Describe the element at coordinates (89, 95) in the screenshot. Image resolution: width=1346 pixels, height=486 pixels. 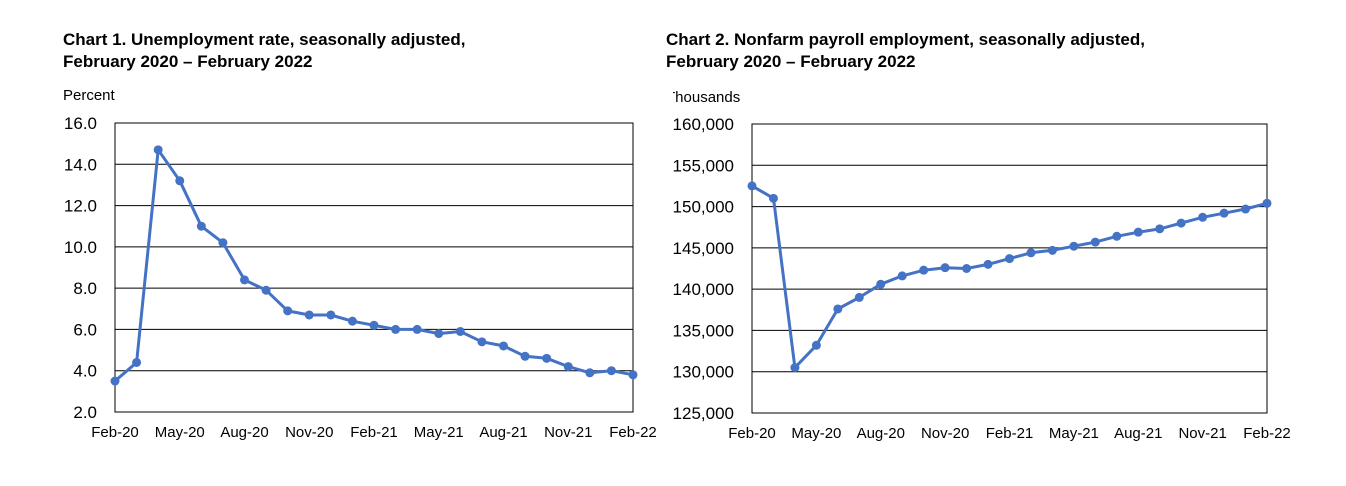
I see `y-axis-label: Percent` at that location.